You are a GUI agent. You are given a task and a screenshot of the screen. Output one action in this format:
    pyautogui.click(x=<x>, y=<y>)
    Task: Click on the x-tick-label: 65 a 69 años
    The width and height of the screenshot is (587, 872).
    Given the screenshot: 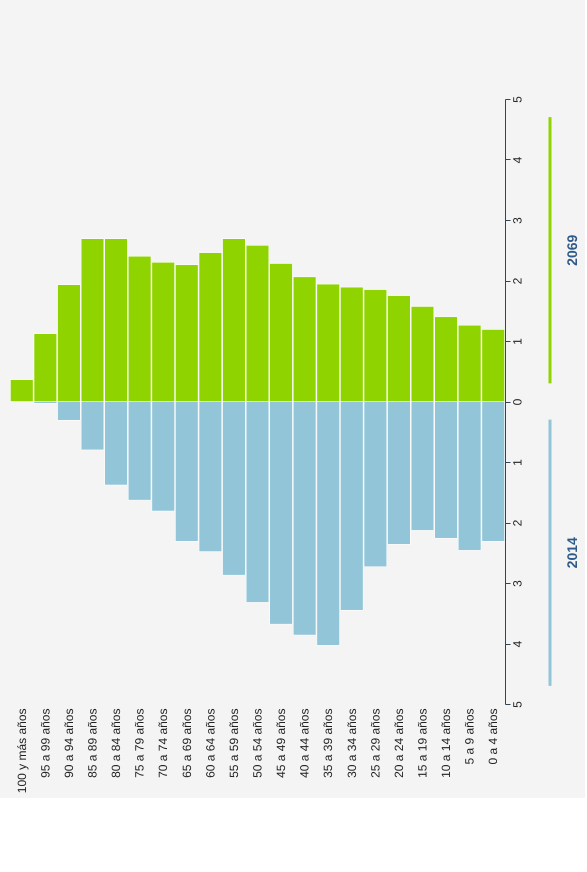 What is the action you would take?
    pyautogui.click(x=187, y=743)
    